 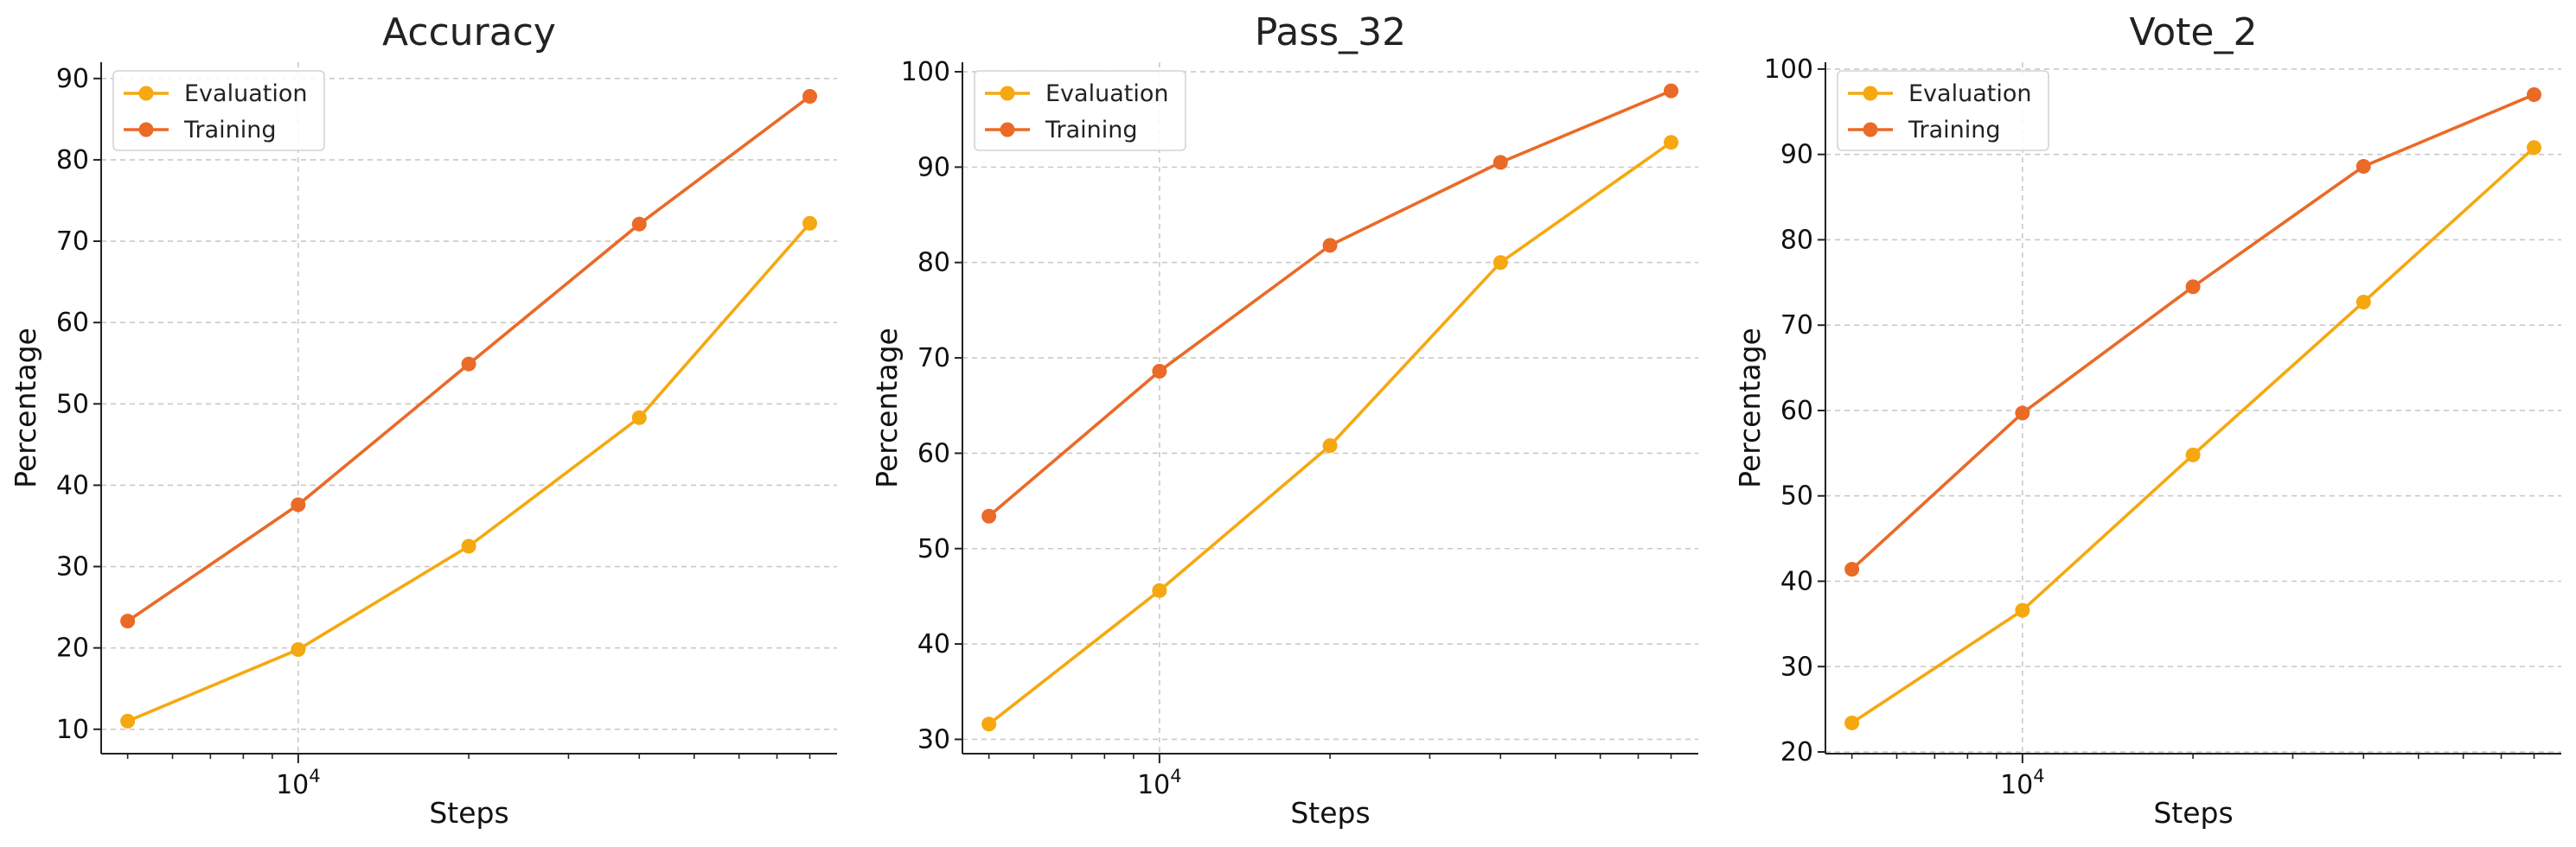 What do you see at coordinates (1331, 32) in the screenshot?
I see `chart-title: Pass_32` at bounding box center [1331, 32].